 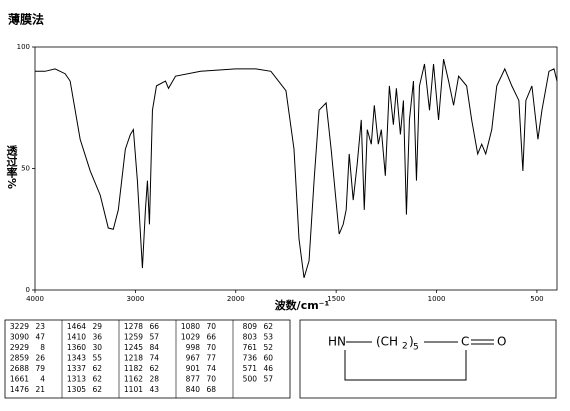 I want to click on peak-wavenumber: 3090, so click(x=19, y=337).